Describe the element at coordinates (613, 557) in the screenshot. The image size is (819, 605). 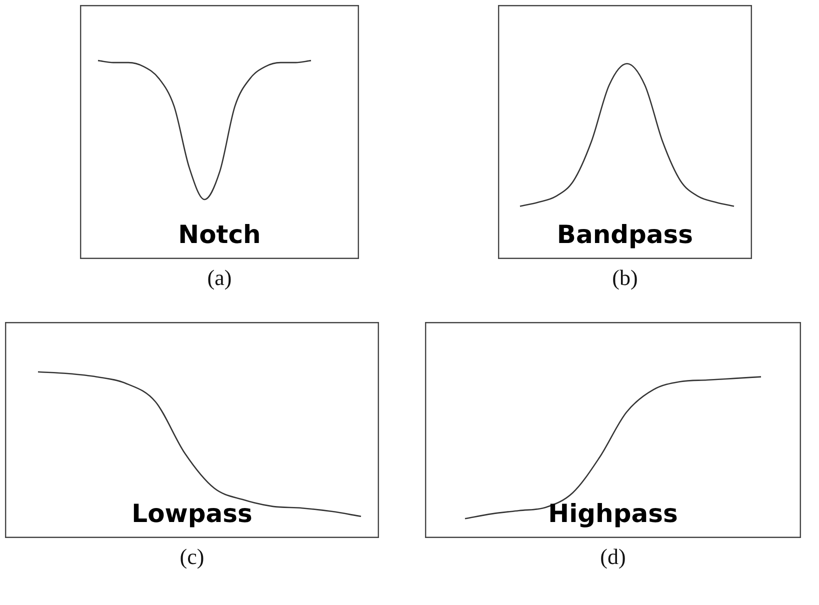
I see `x-axis-title: (d)` at that location.